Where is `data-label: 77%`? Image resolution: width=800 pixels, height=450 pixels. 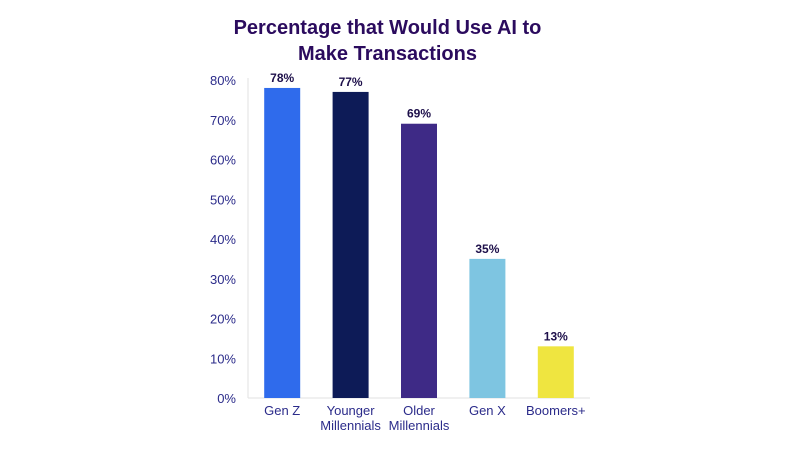
data-label: 77% is located at coordinates (351, 82).